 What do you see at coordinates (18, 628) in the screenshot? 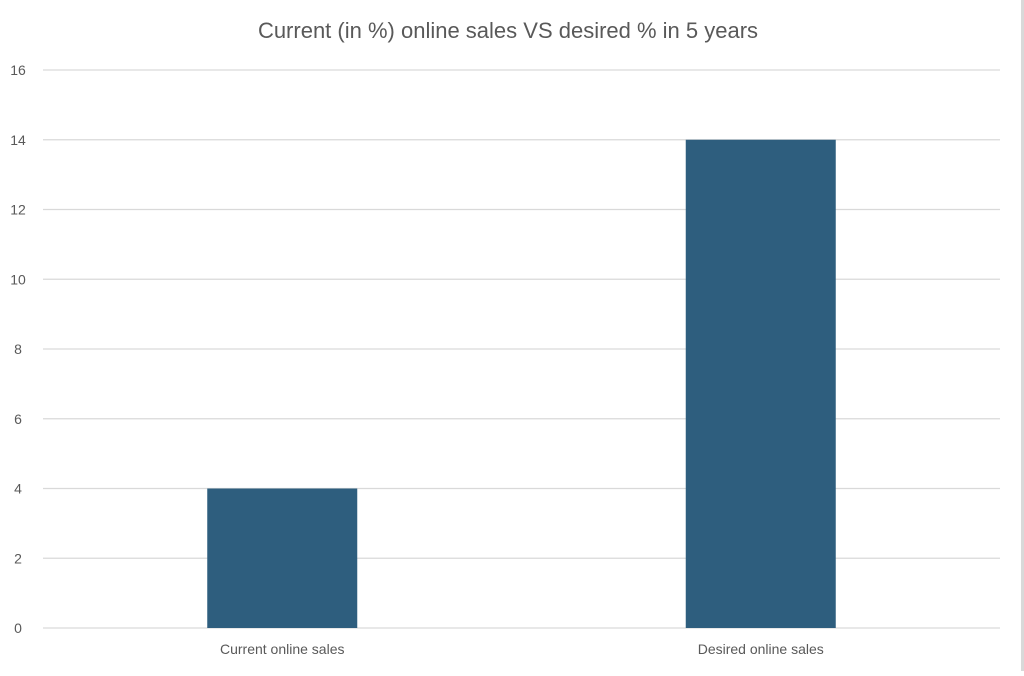
I see `y-tick-label: 0` at bounding box center [18, 628].